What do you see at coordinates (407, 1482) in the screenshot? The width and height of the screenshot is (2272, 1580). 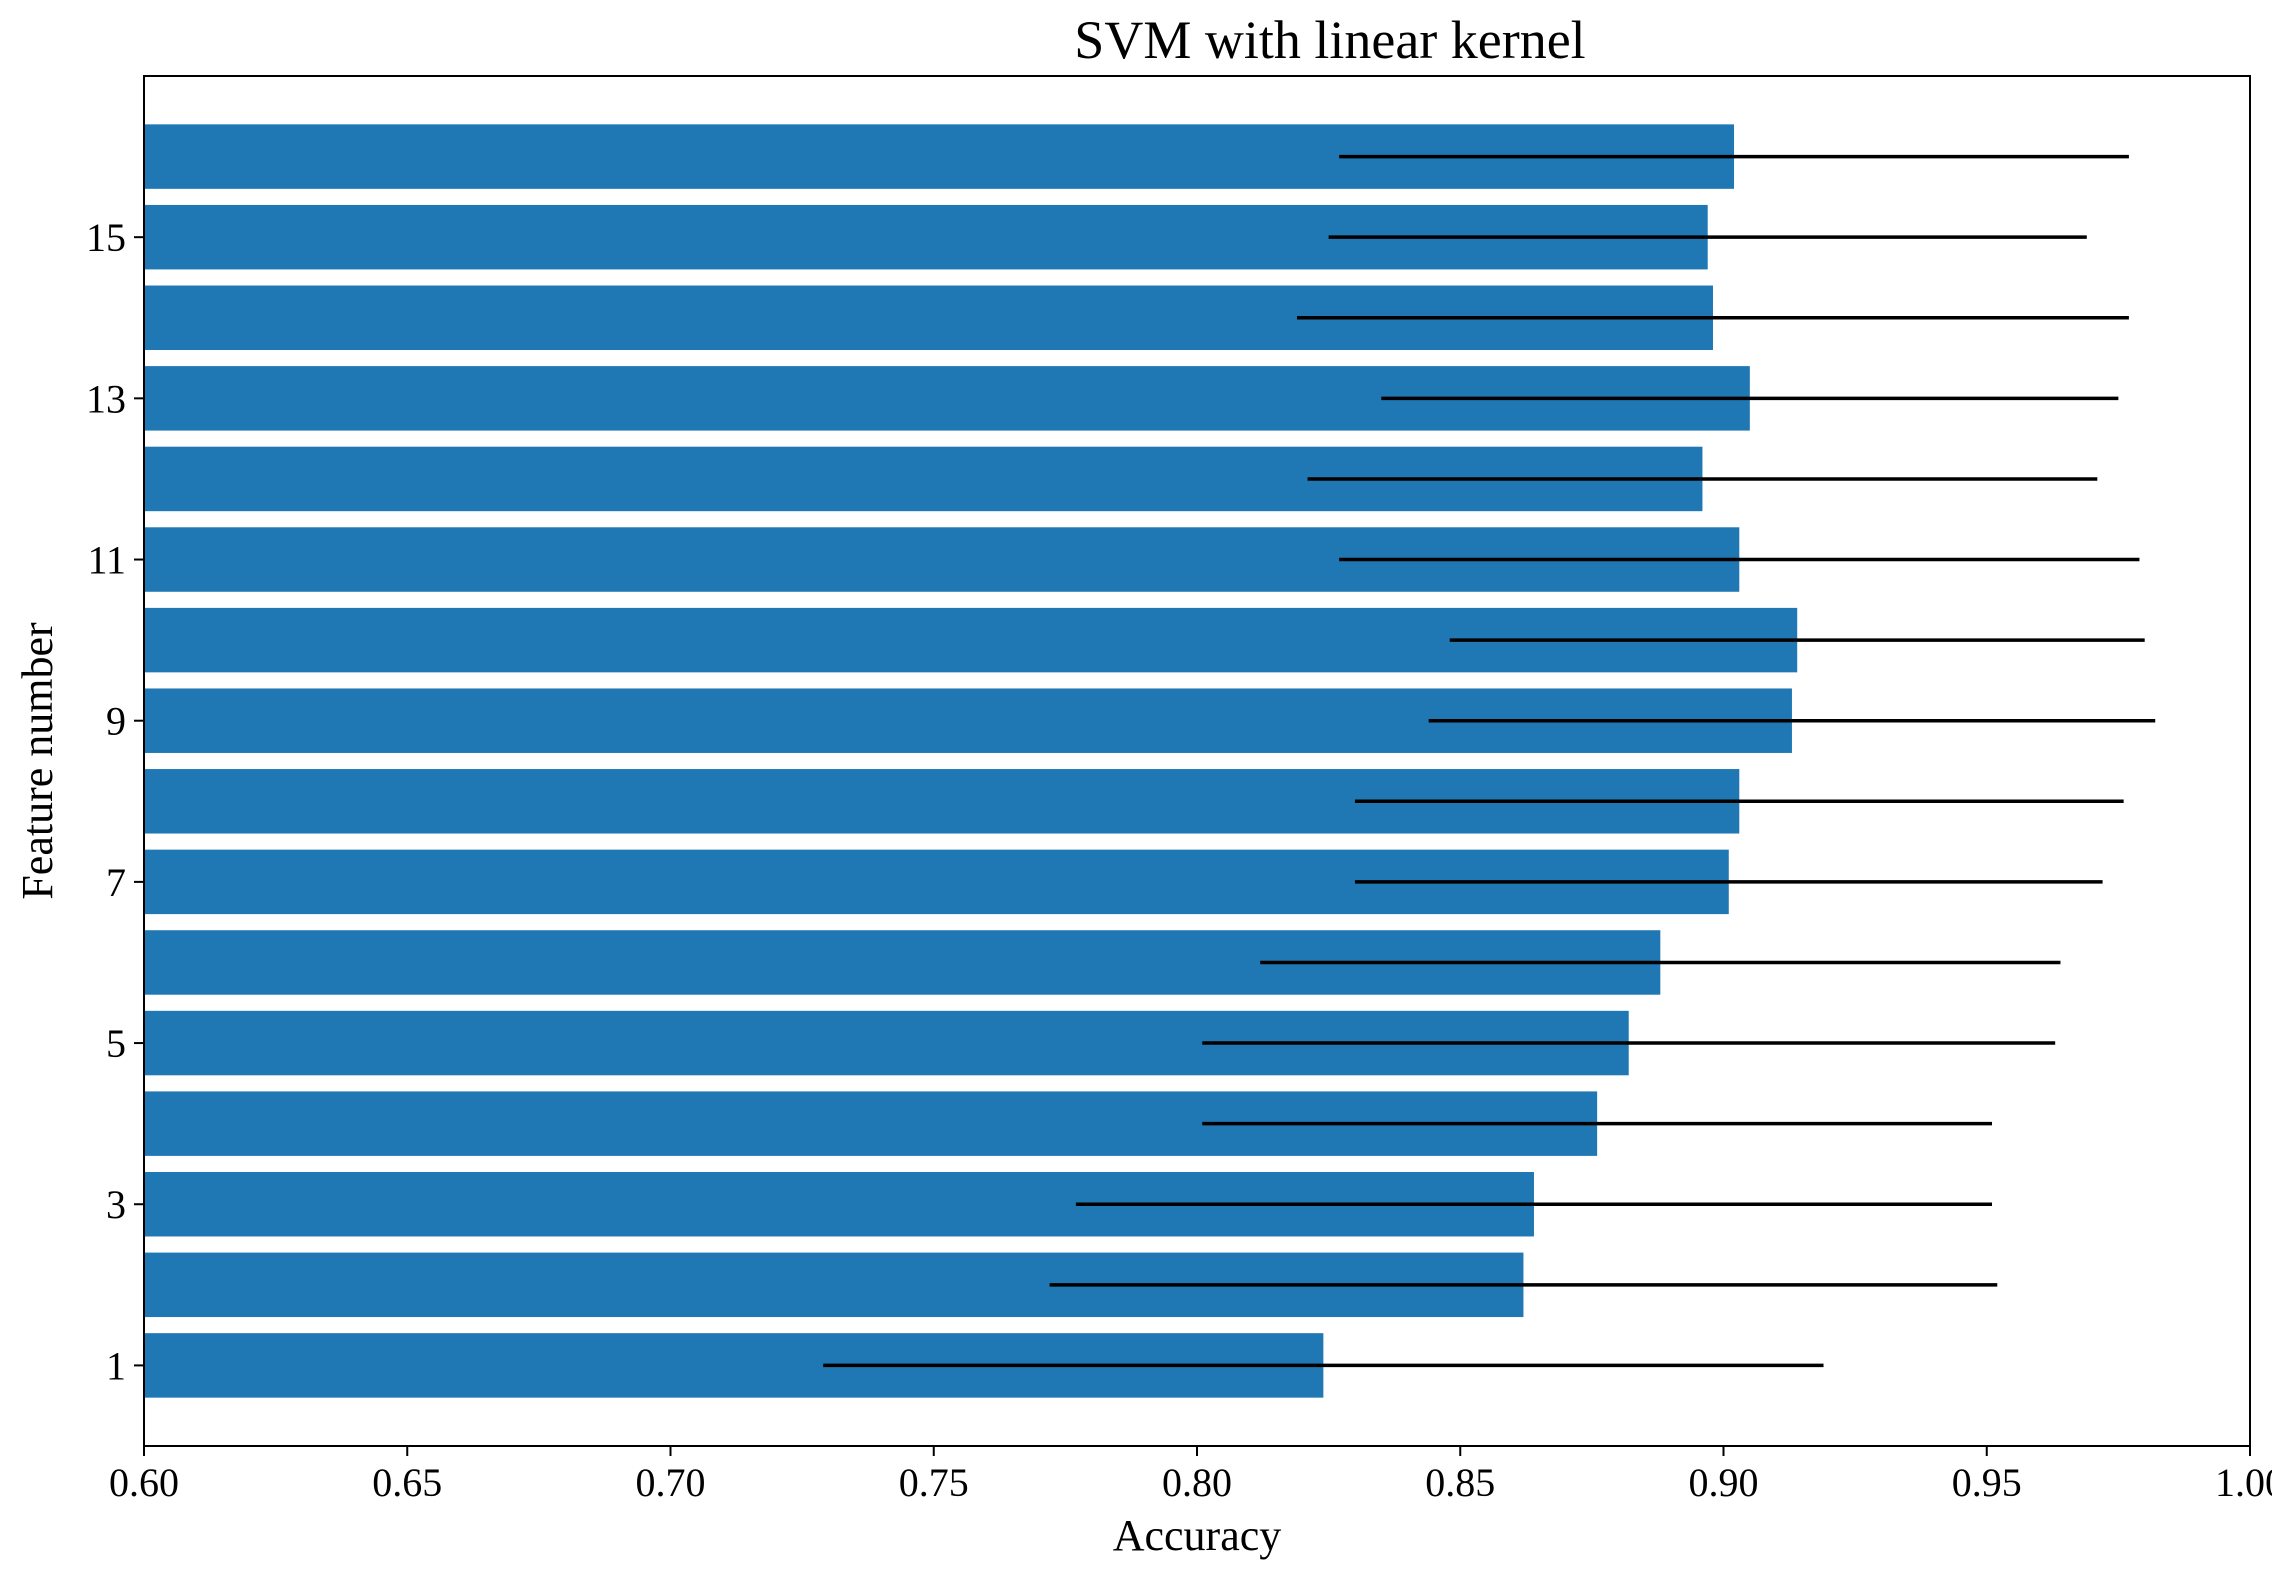 I see `x-tick-label: 0.65` at bounding box center [407, 1482].